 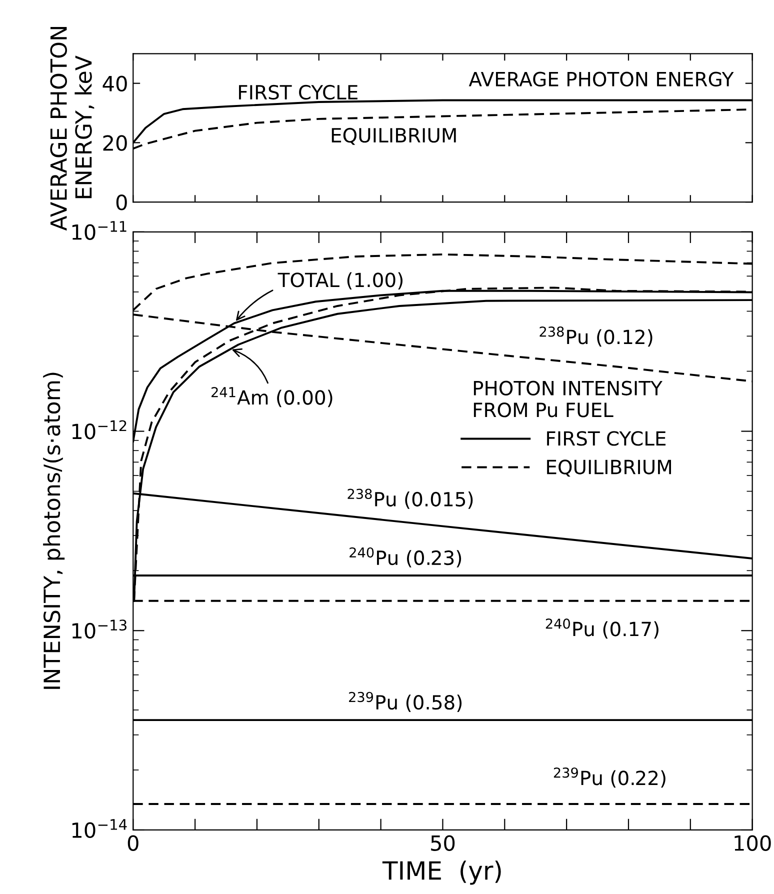 I want to click on text: AVERAGE PHOTON ENERGY, so click(x=601, y=79).